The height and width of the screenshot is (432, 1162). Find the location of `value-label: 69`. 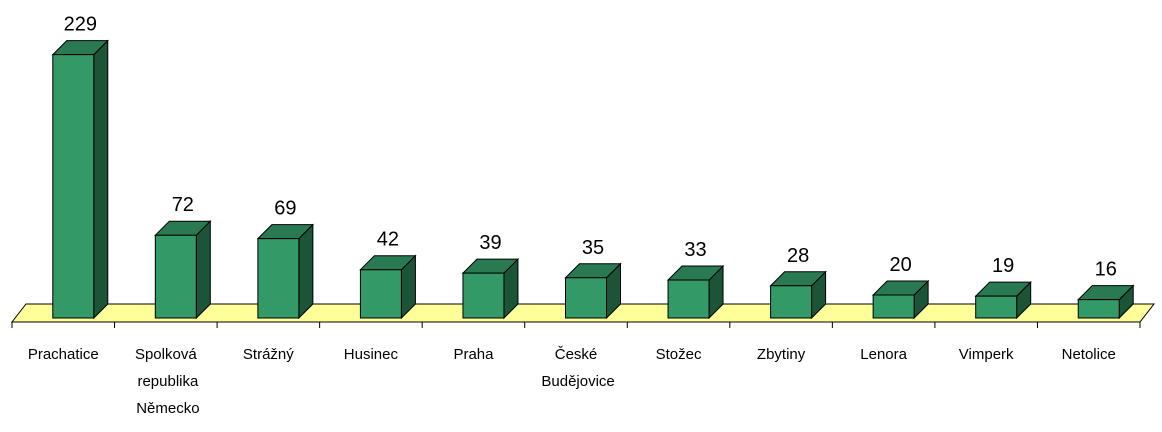

value-label: 69 is located at coordinates (285, 209).